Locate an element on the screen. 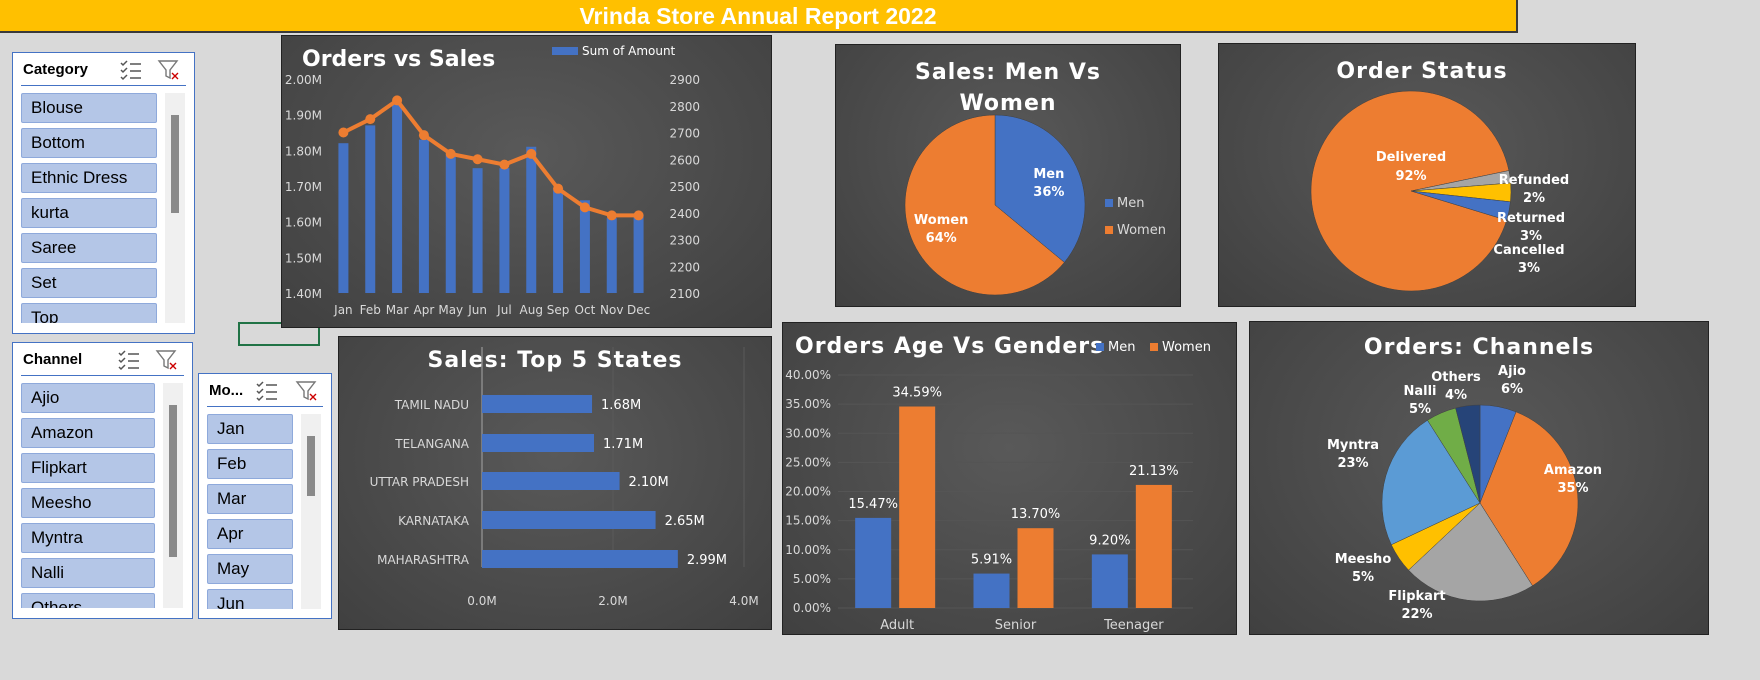  slicer-item-blouse: Blouse is located at coordinates (89, 108).